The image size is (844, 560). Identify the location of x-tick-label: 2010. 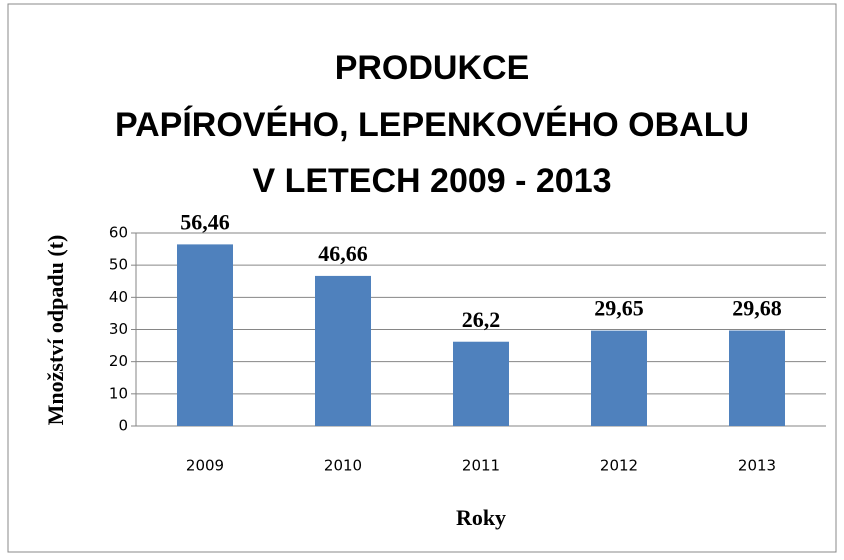
(343, 466).